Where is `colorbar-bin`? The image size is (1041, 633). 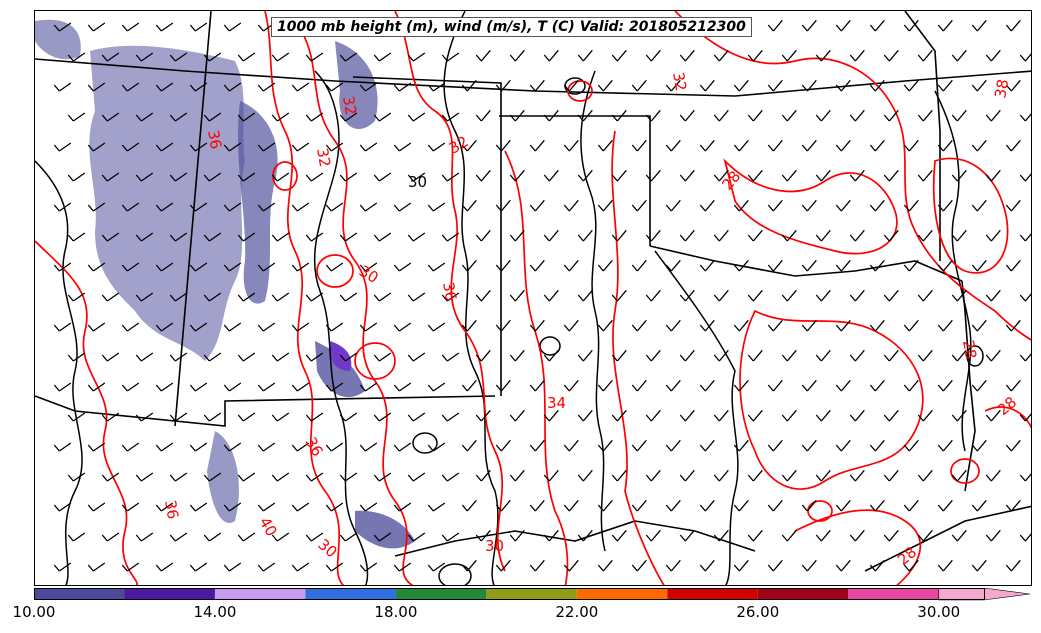
colorbar-bin is located at coordinates (169, 594).